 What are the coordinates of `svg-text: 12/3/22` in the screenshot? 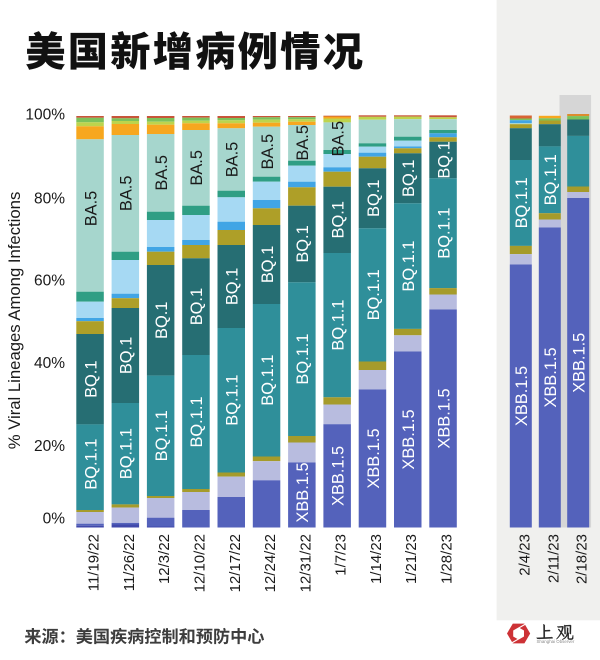 It's located at (164, 559).